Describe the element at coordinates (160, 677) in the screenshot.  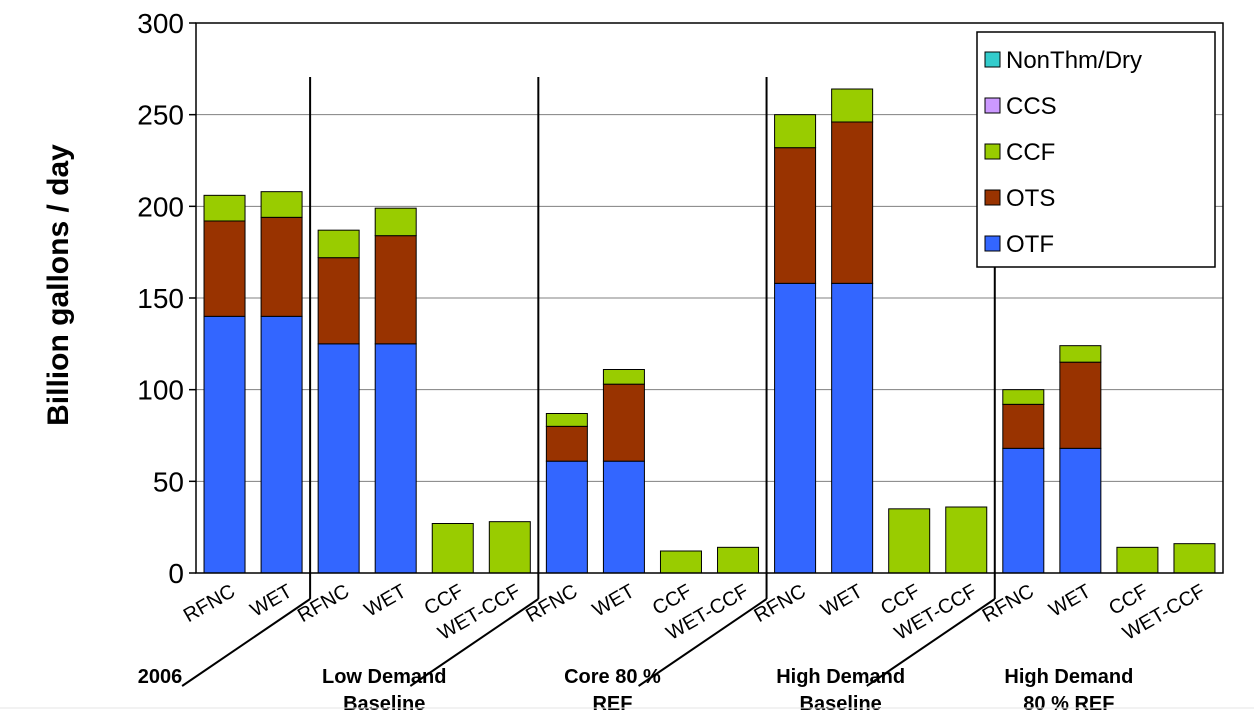
I see `group-label-line: 2006` at that location.